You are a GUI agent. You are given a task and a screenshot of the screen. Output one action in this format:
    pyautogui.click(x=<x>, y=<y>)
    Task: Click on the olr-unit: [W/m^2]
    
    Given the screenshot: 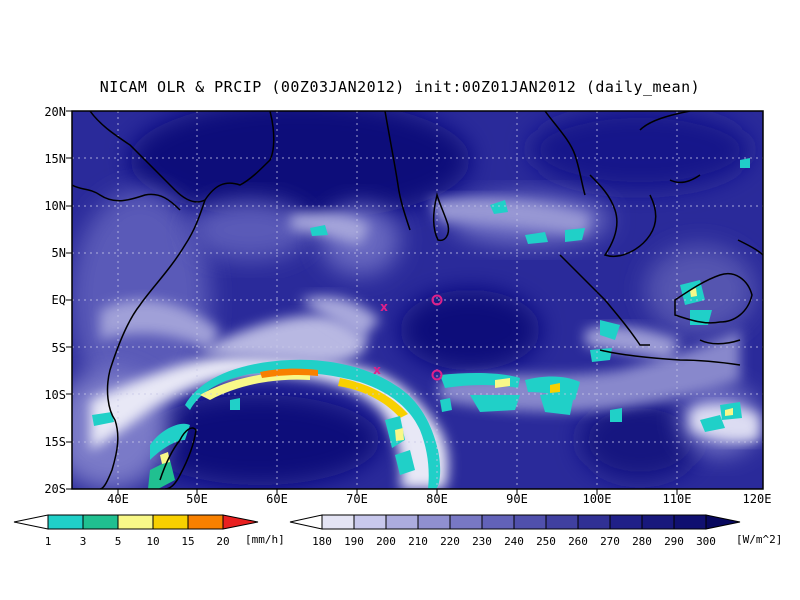 What is the action you would take?
    pyautogui.click(x=759, y=539)
    